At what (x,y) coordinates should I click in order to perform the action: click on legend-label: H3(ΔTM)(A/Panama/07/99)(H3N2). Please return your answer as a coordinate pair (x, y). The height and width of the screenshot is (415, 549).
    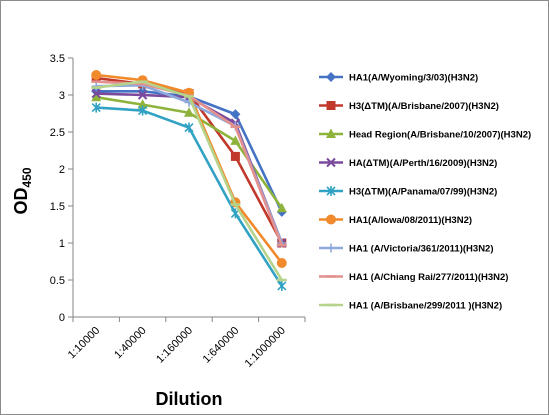
    Looking at the image, I should click on (423, 192).